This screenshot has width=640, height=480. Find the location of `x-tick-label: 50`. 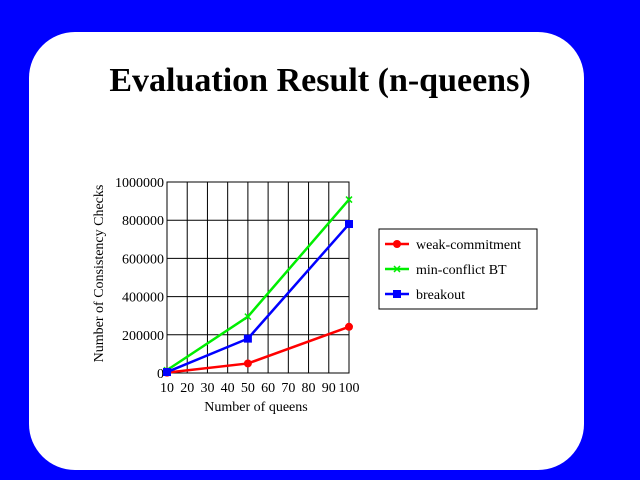

x-tick-label: 50 is located at coordinates (248, 388).